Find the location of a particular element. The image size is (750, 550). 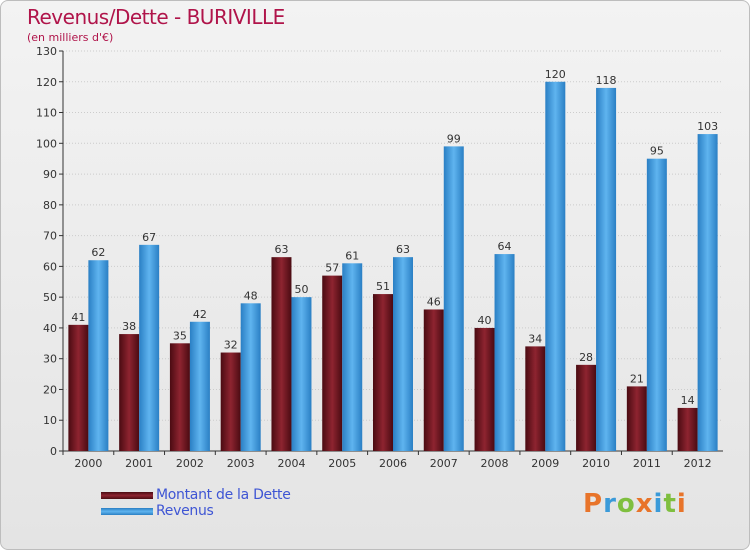

y-tick-label: 0 is located at coordinates (53, 451).